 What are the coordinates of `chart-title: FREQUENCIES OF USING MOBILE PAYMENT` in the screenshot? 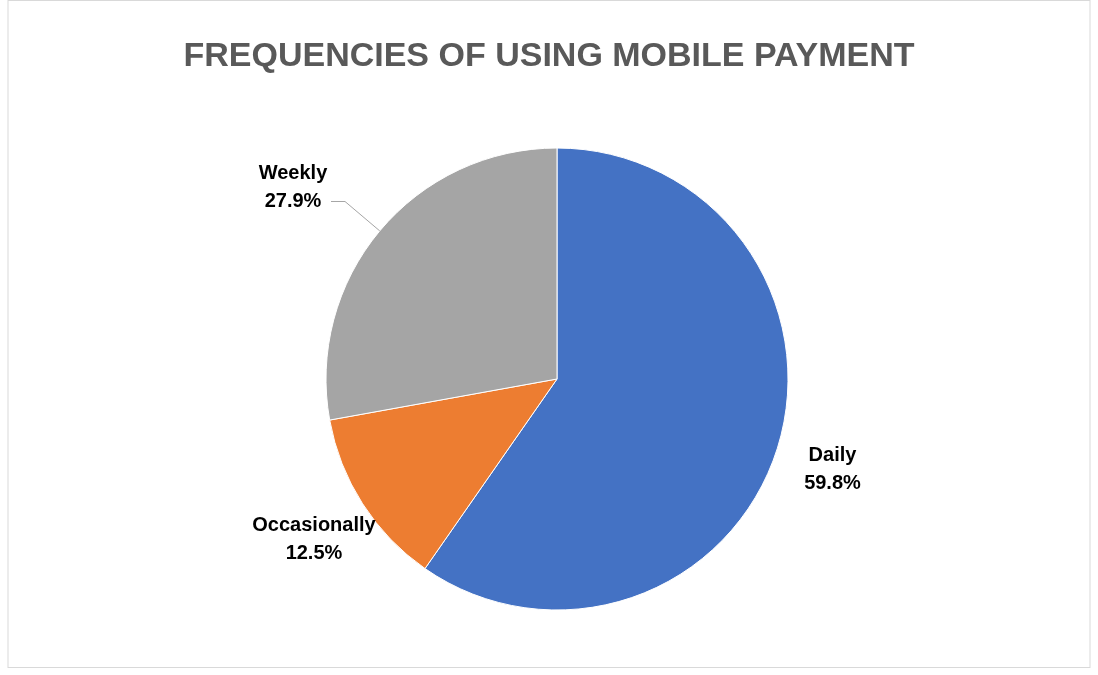 It's located at (549, 54).